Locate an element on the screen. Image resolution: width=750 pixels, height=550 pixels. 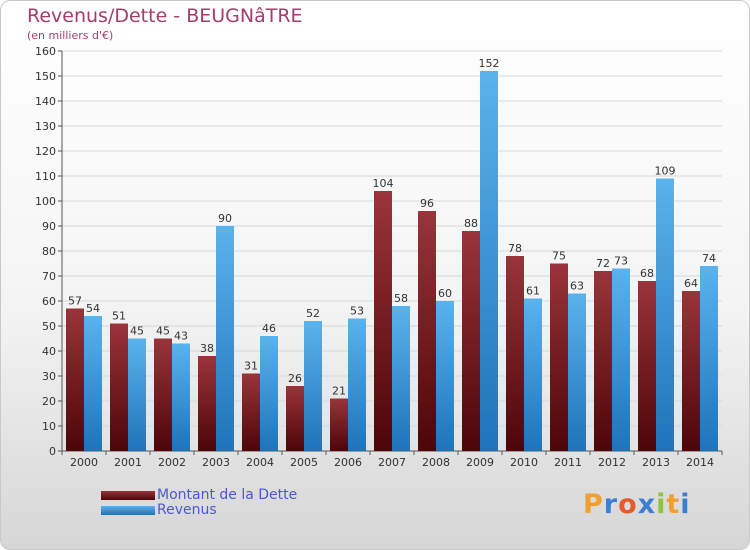
data-label-dette: 45 is located at coordinates (163, 331).